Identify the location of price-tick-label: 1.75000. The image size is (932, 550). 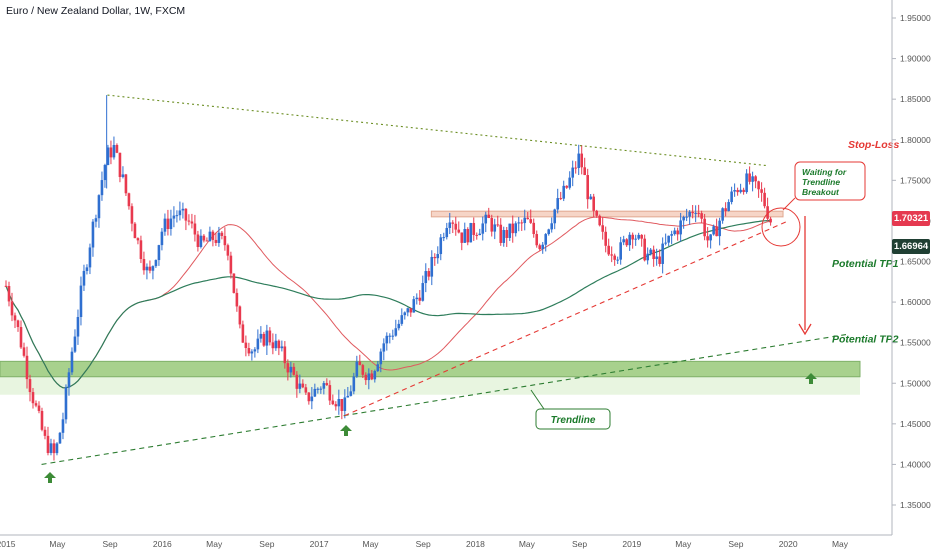
(915, 180).